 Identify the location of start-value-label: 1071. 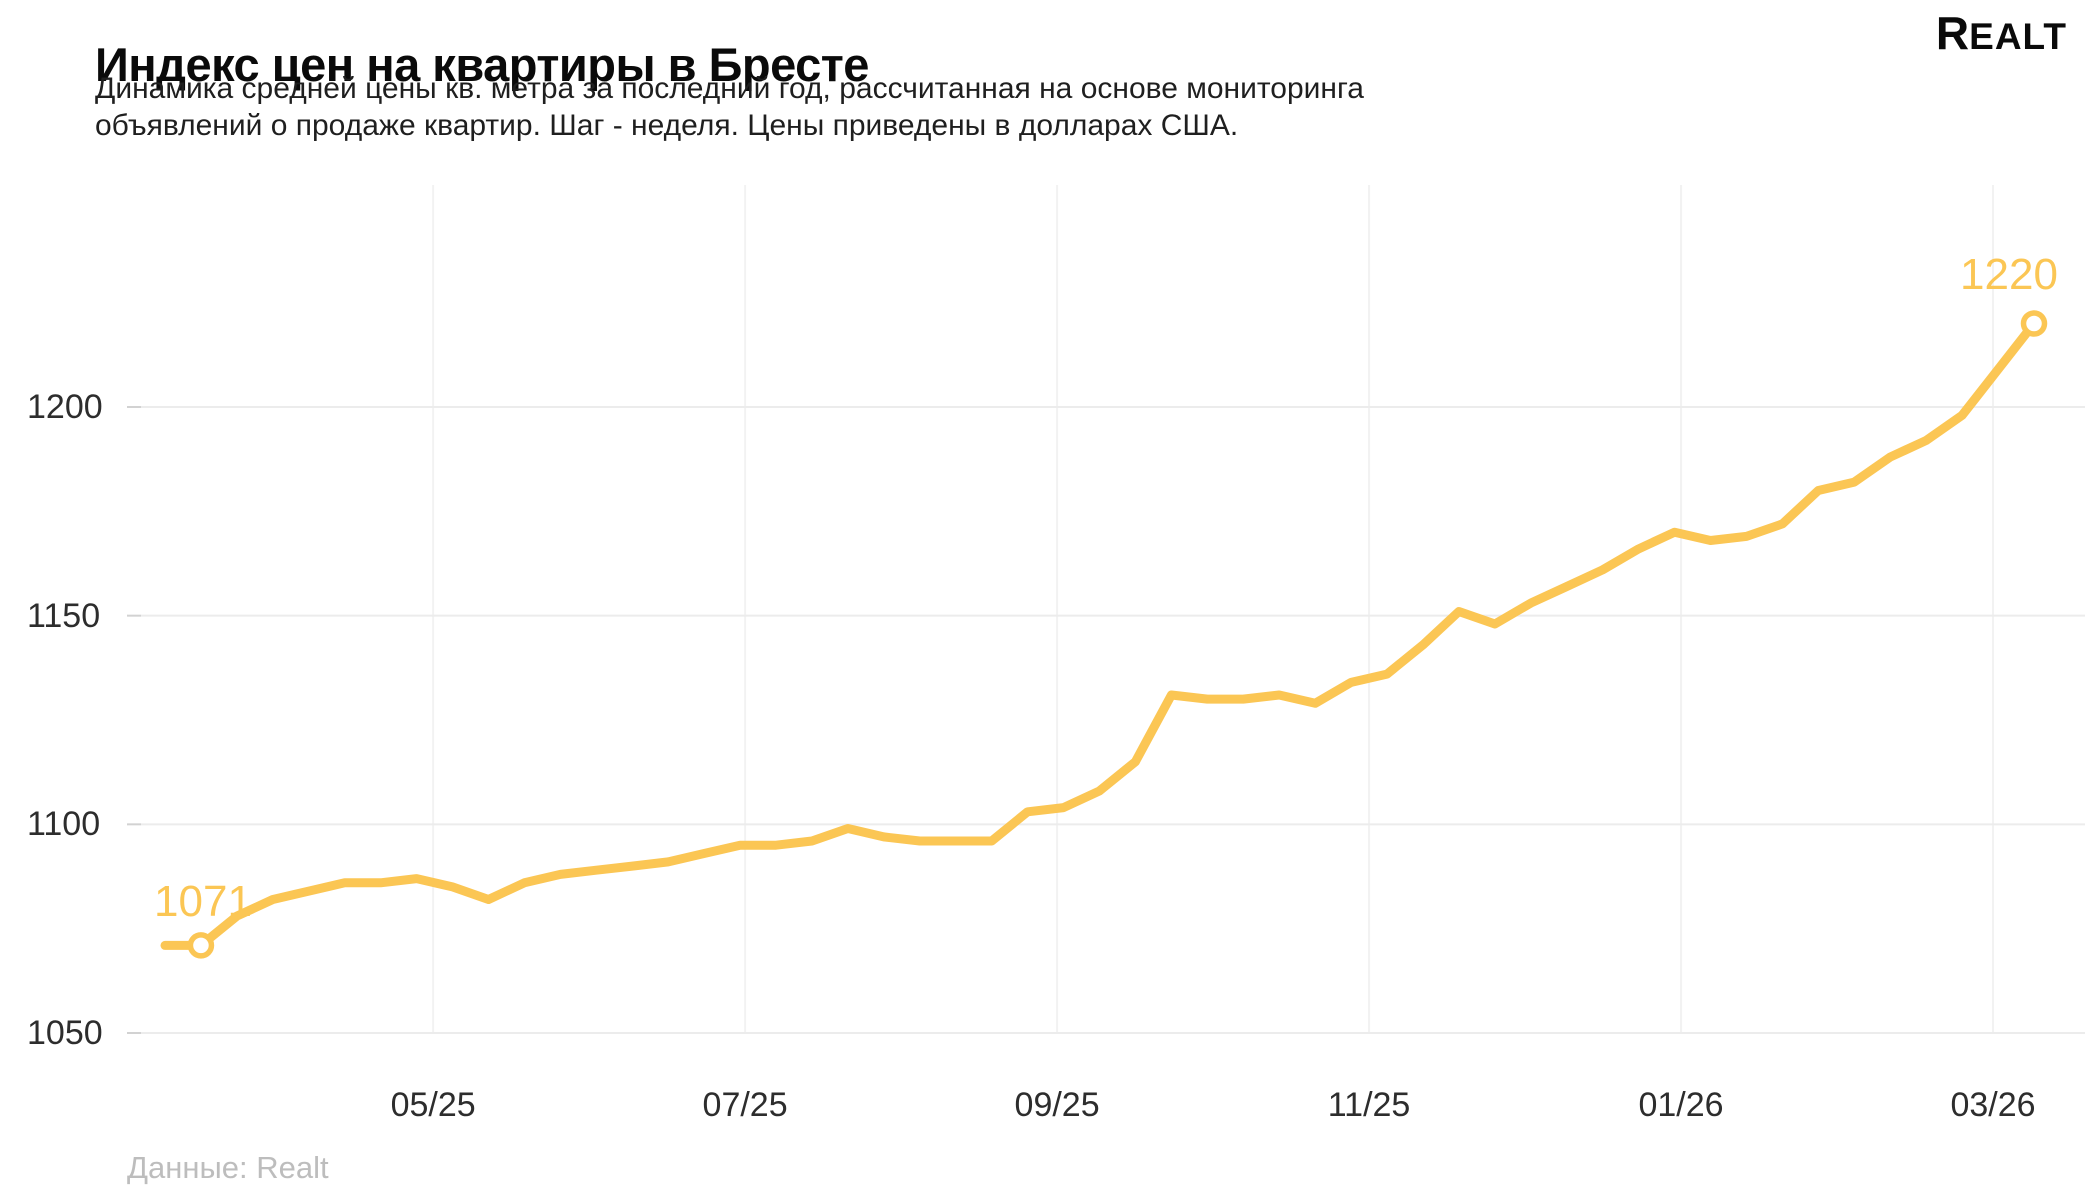
(203, 901).